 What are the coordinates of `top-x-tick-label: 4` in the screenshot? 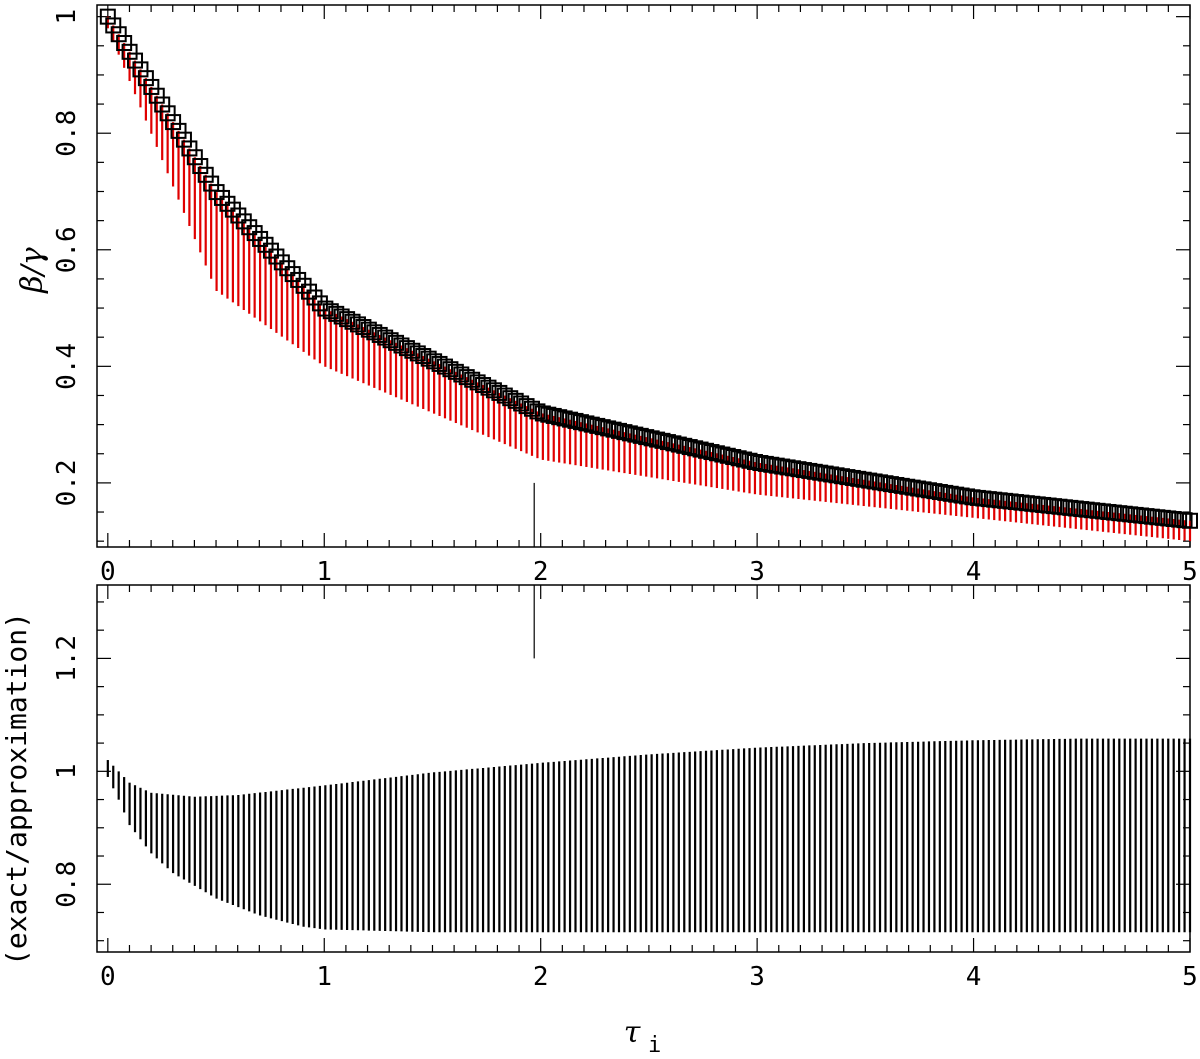 It's located at (974, 572).